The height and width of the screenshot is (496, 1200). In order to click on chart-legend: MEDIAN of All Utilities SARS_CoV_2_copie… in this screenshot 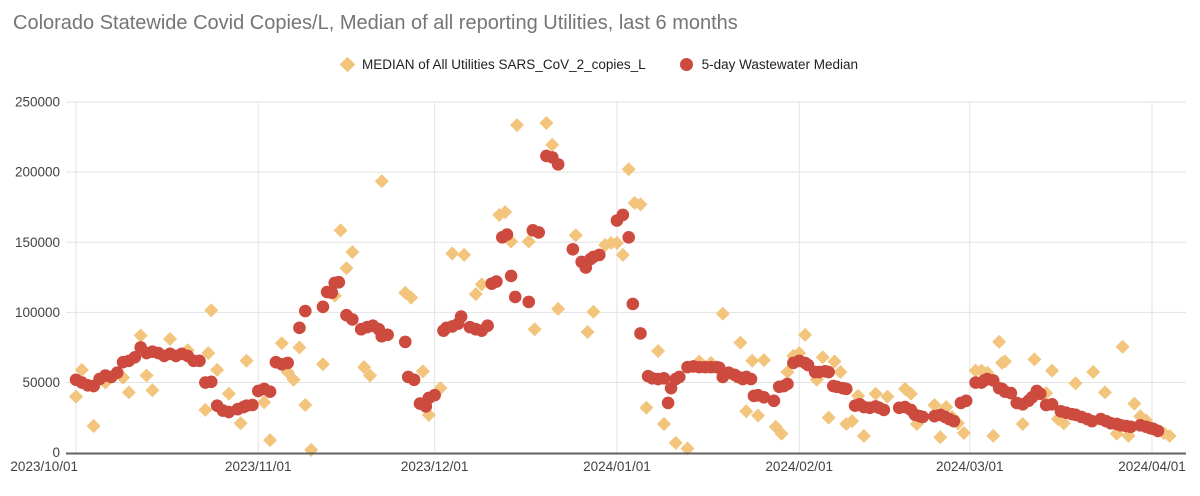, I will do `click(600, 64)`.